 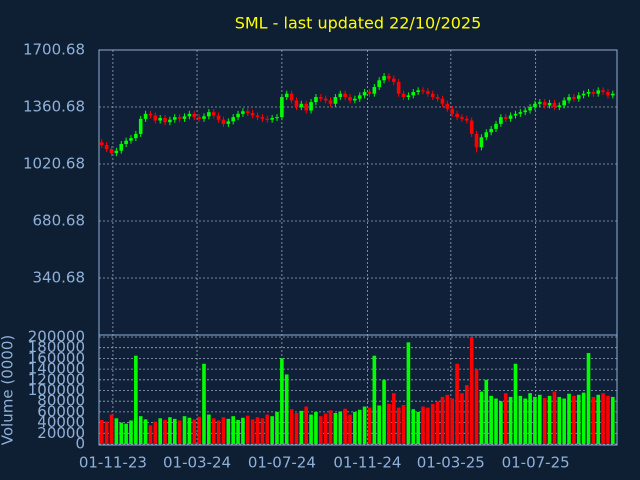 What do you see at coordinates (56, 347) in the screenshot?
I see `volume-tick-label: 180000` at bounding box center [56, 347].